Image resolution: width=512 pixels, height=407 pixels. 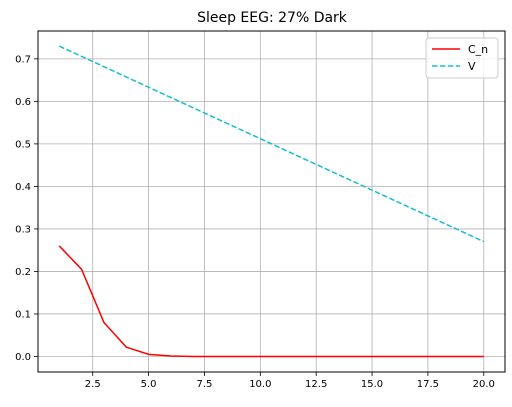 What do you see at coordinates (472, 66) in the screenshot?
I see `legend-label: V` at bounding box center [472, 66].